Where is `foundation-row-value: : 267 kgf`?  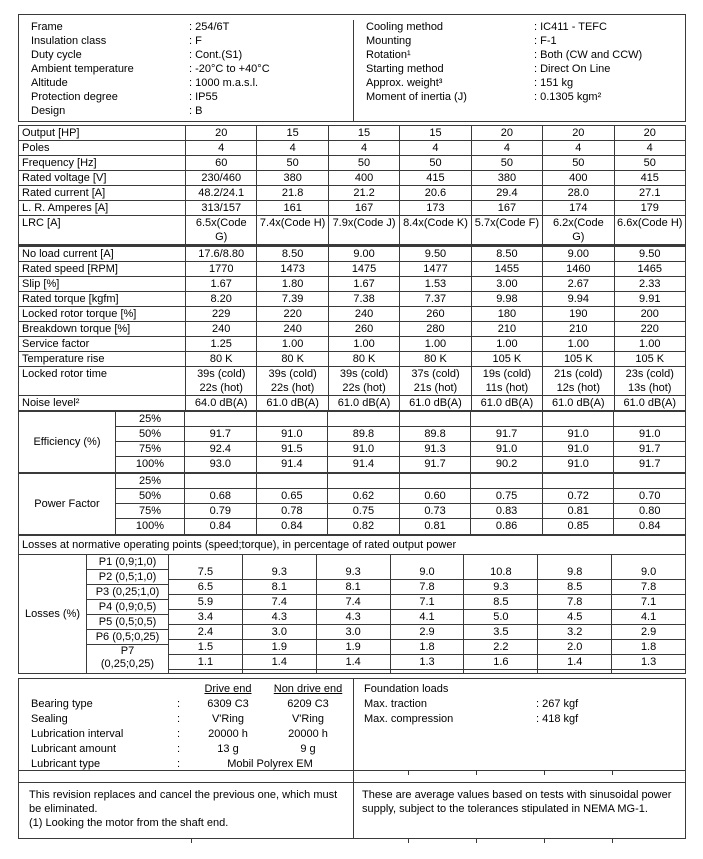
foundation-row-value: : 267 kgf is located at coordinates (557, 704).